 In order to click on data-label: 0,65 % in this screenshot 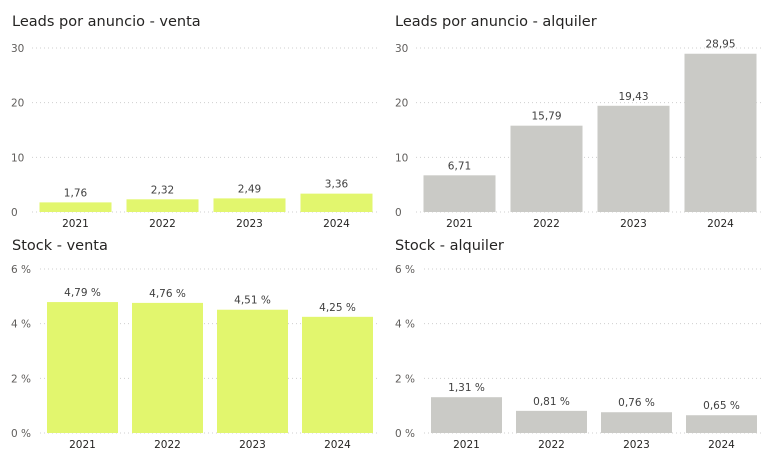, I will do `click(721, 406)`.